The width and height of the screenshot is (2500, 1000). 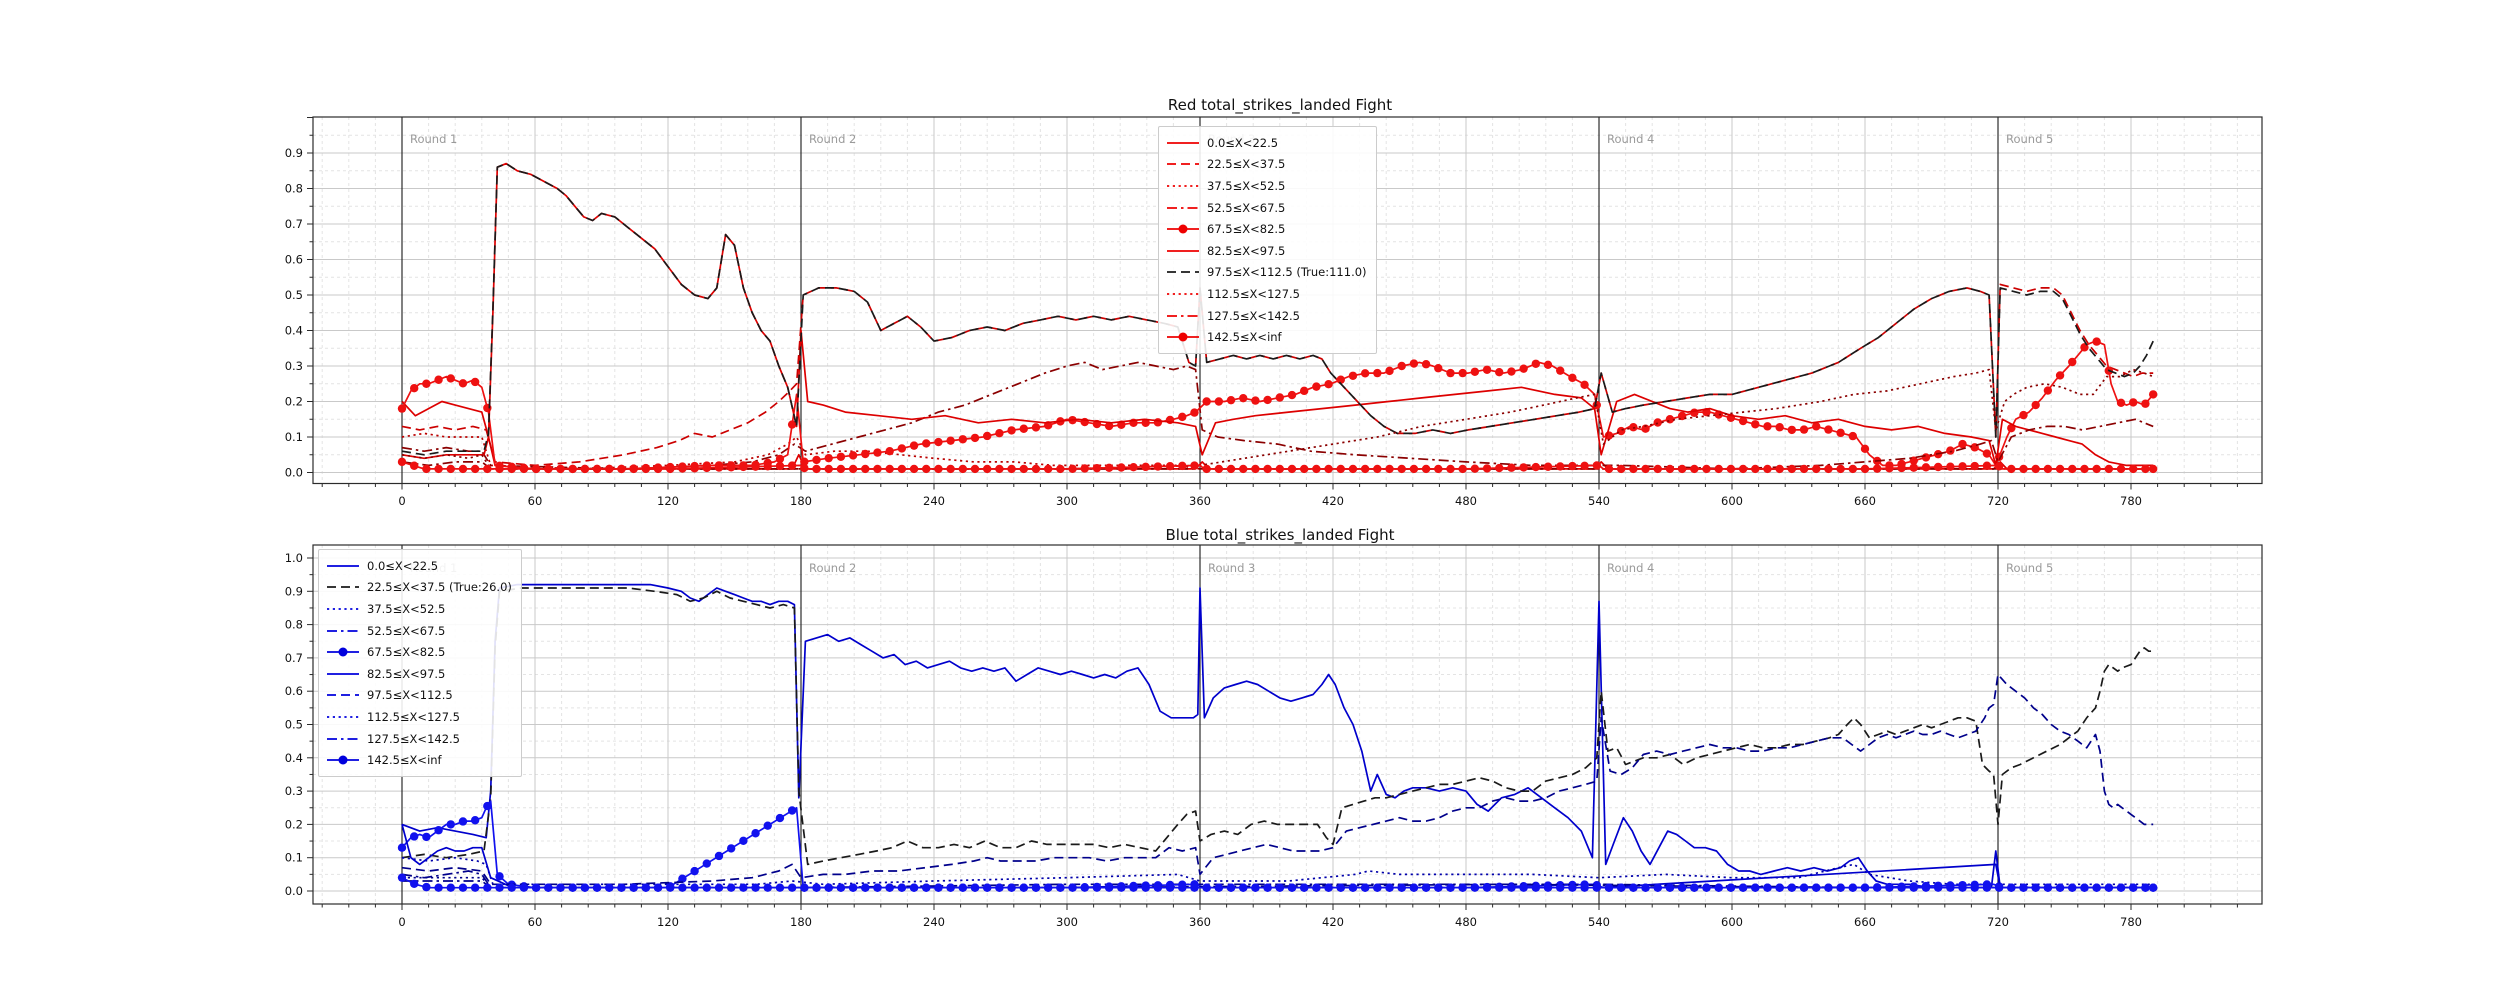 What do you see at coordinates (294, 791) in the screenshot?
I see `y-tick-label: 0.3` at bounding box center [294, 791].